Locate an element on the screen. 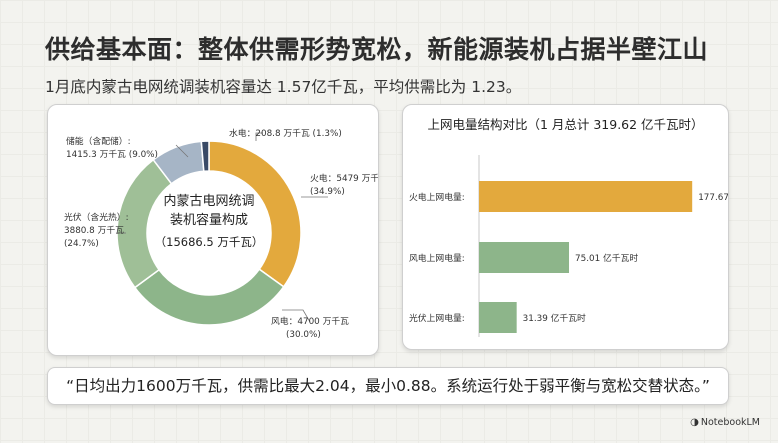 This screenshot has width=778, height=443. data-label-solar: 光伏（含光热）: is located at coordinates (96, 217).